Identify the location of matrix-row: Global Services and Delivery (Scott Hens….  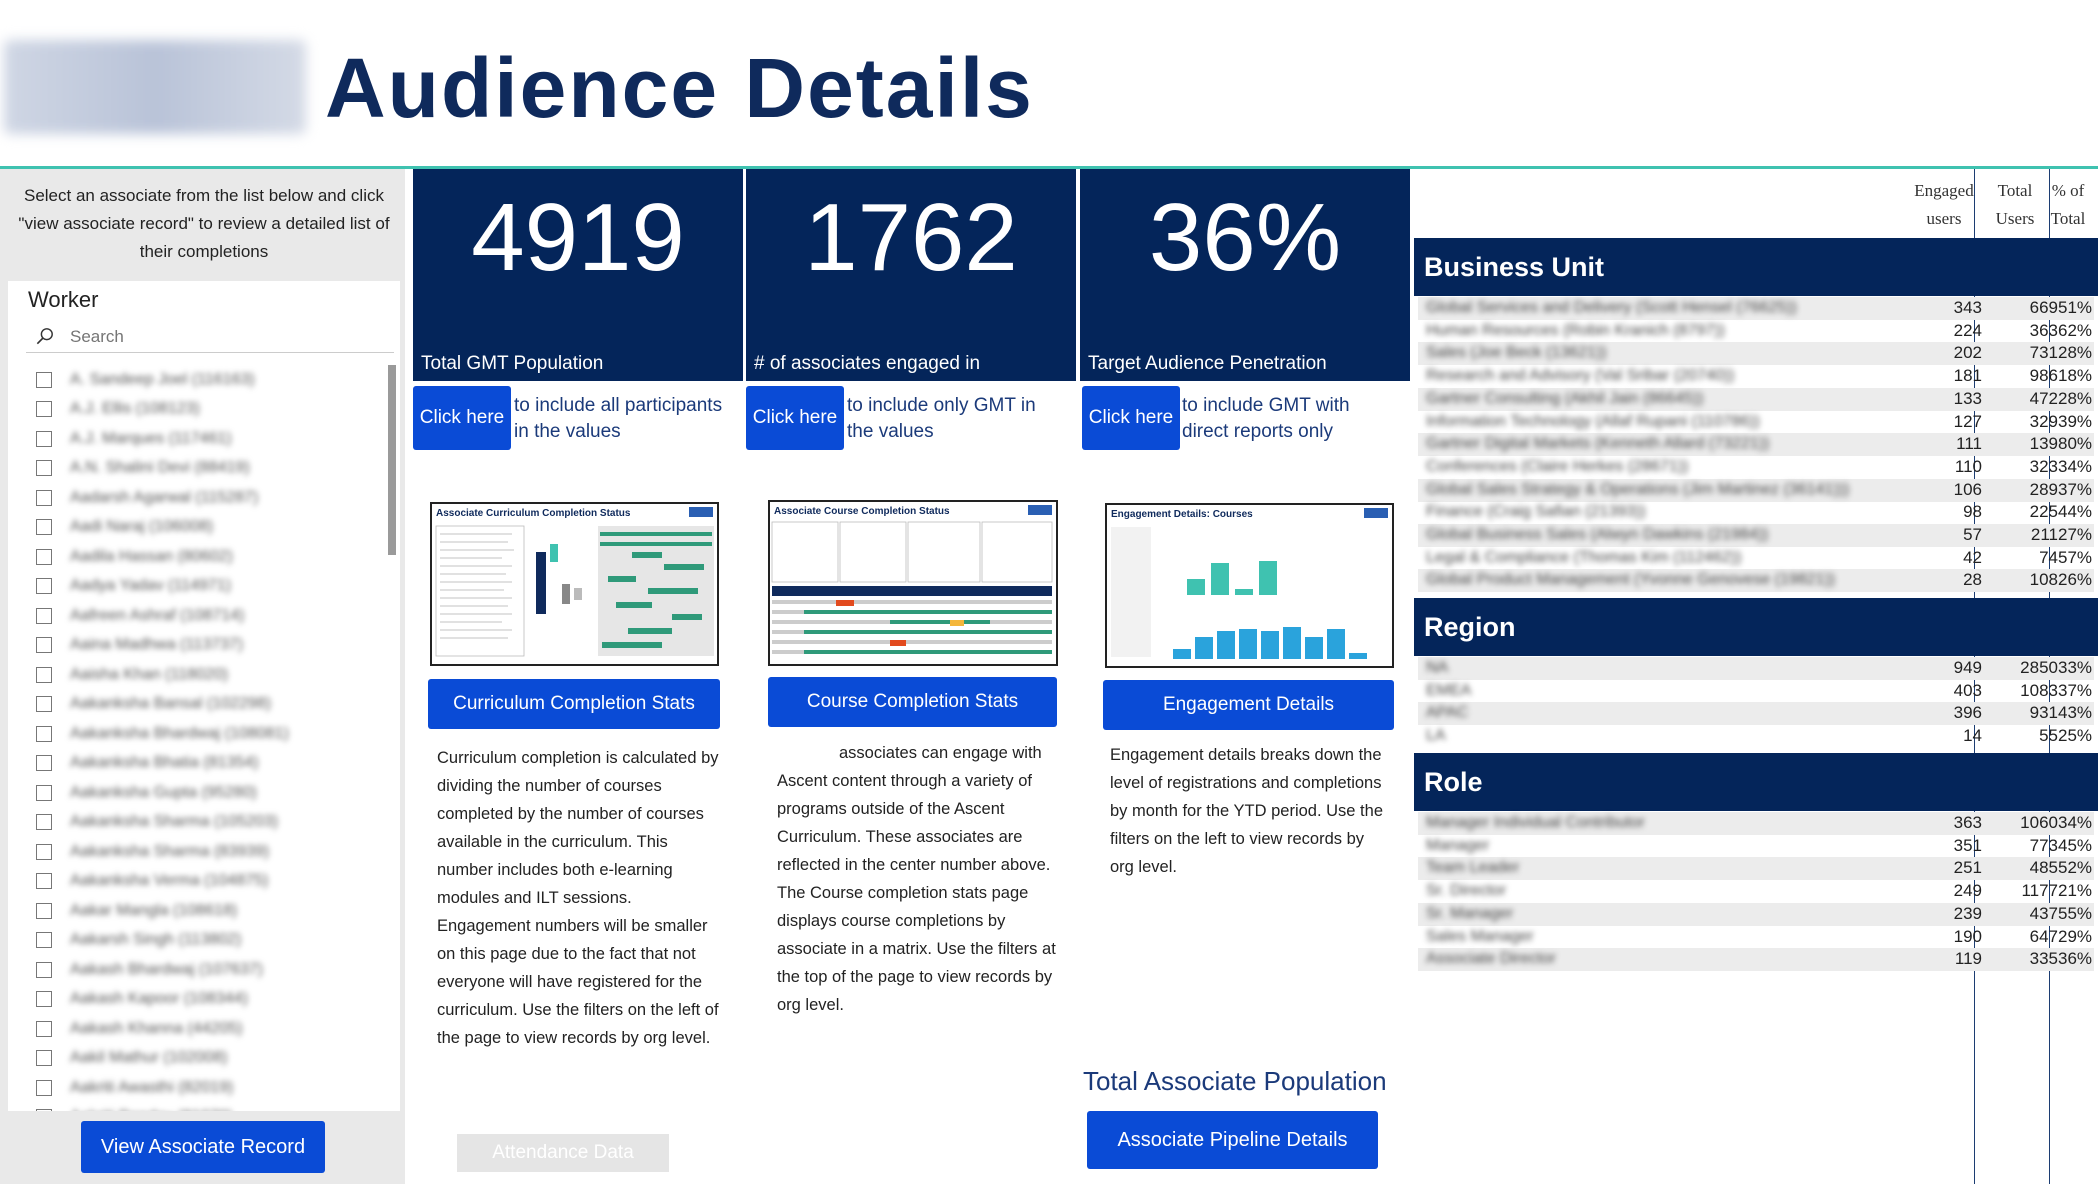
(1756, 308).